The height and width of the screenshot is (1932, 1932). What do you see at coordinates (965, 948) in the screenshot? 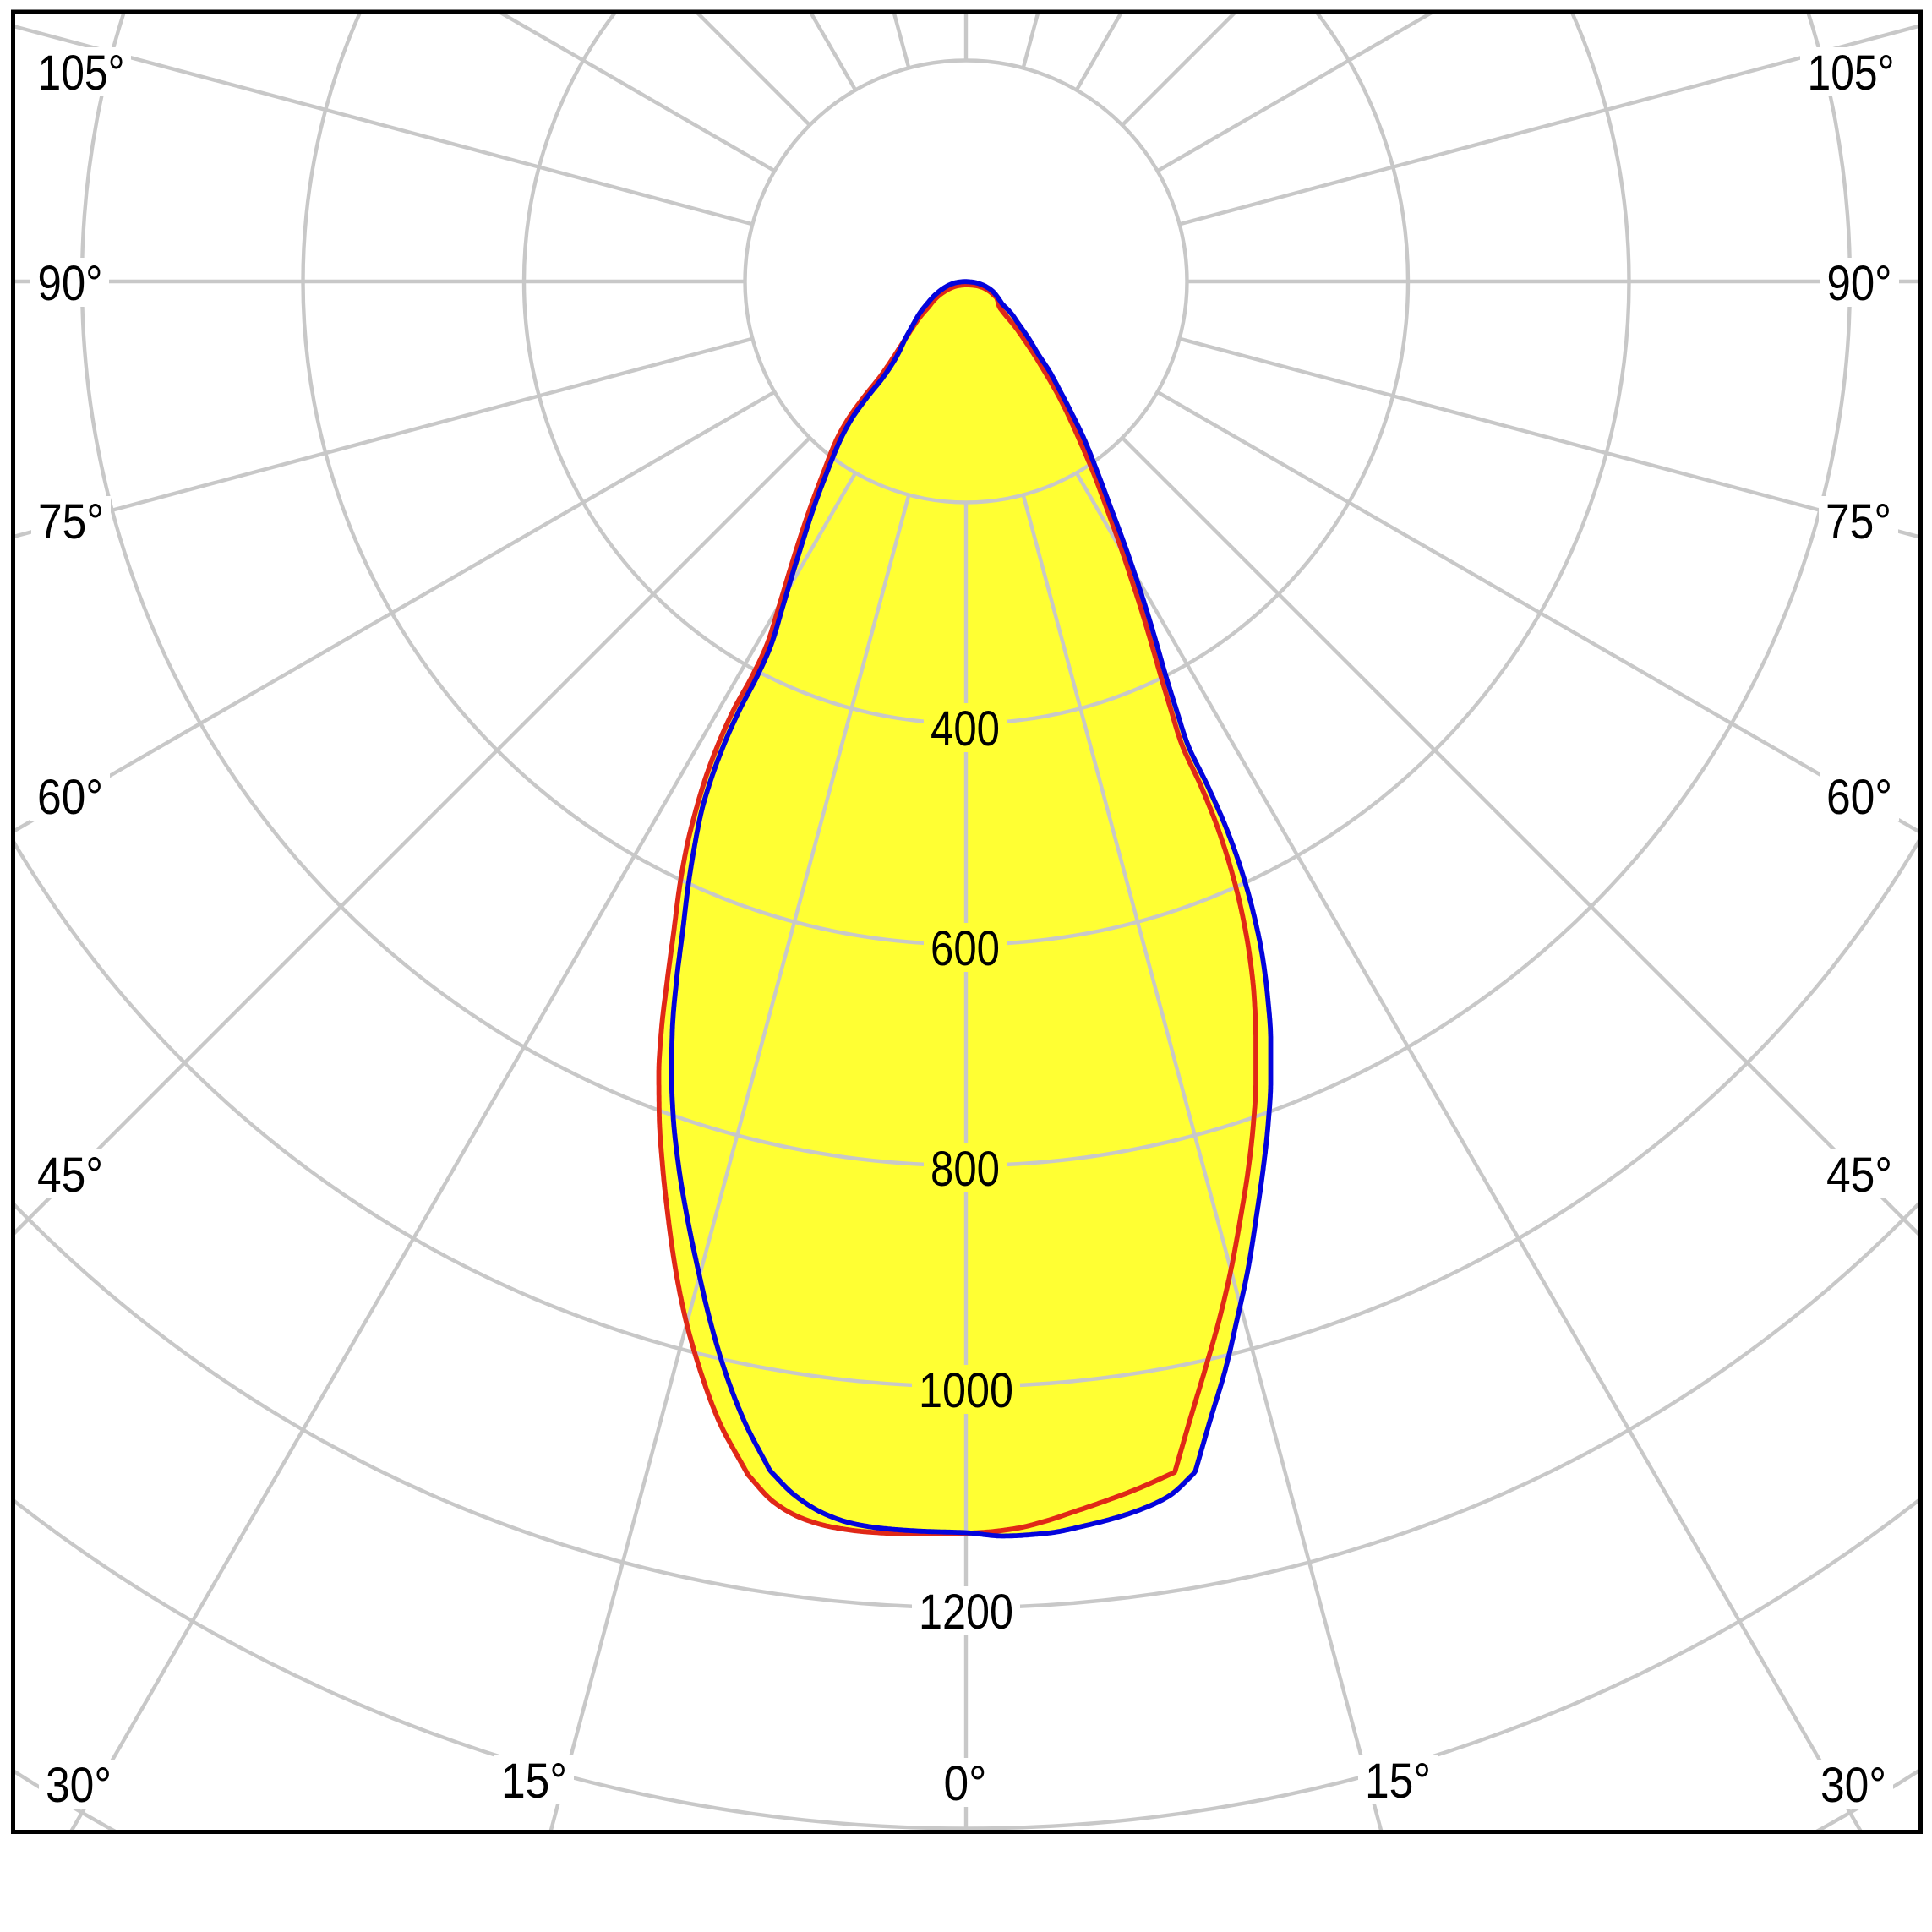
I see `svg-text: 600` at bounding box center [965, 948].